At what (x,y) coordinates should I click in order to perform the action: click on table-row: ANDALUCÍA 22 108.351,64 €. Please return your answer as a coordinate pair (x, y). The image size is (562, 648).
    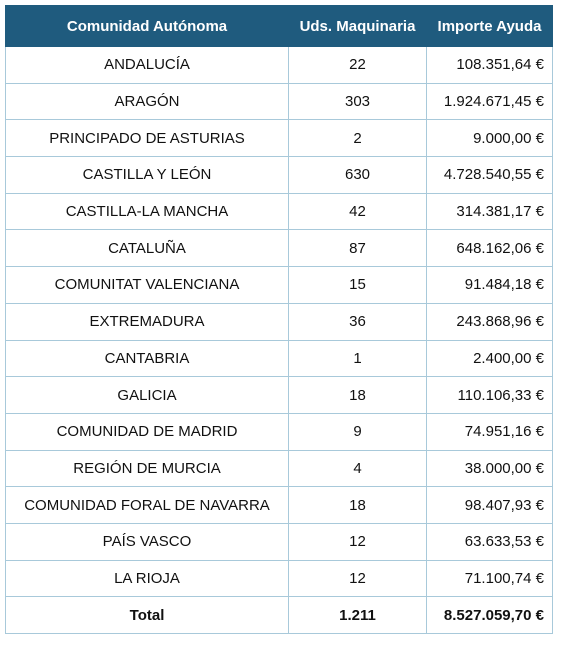
    Looking at the image, I should click on (279, 65).